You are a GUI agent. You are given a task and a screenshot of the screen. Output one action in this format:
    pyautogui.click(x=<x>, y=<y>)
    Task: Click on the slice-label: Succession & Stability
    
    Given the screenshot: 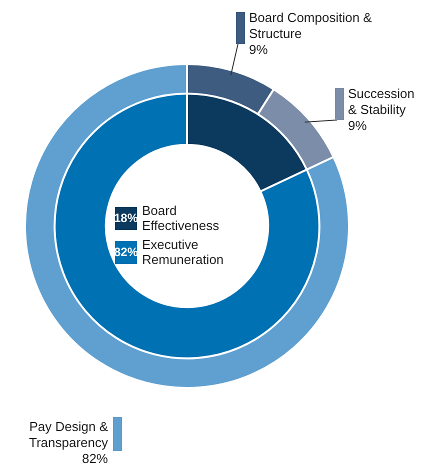 What is the action you would take?
    pyautogui.click(x=381, y=102)
    